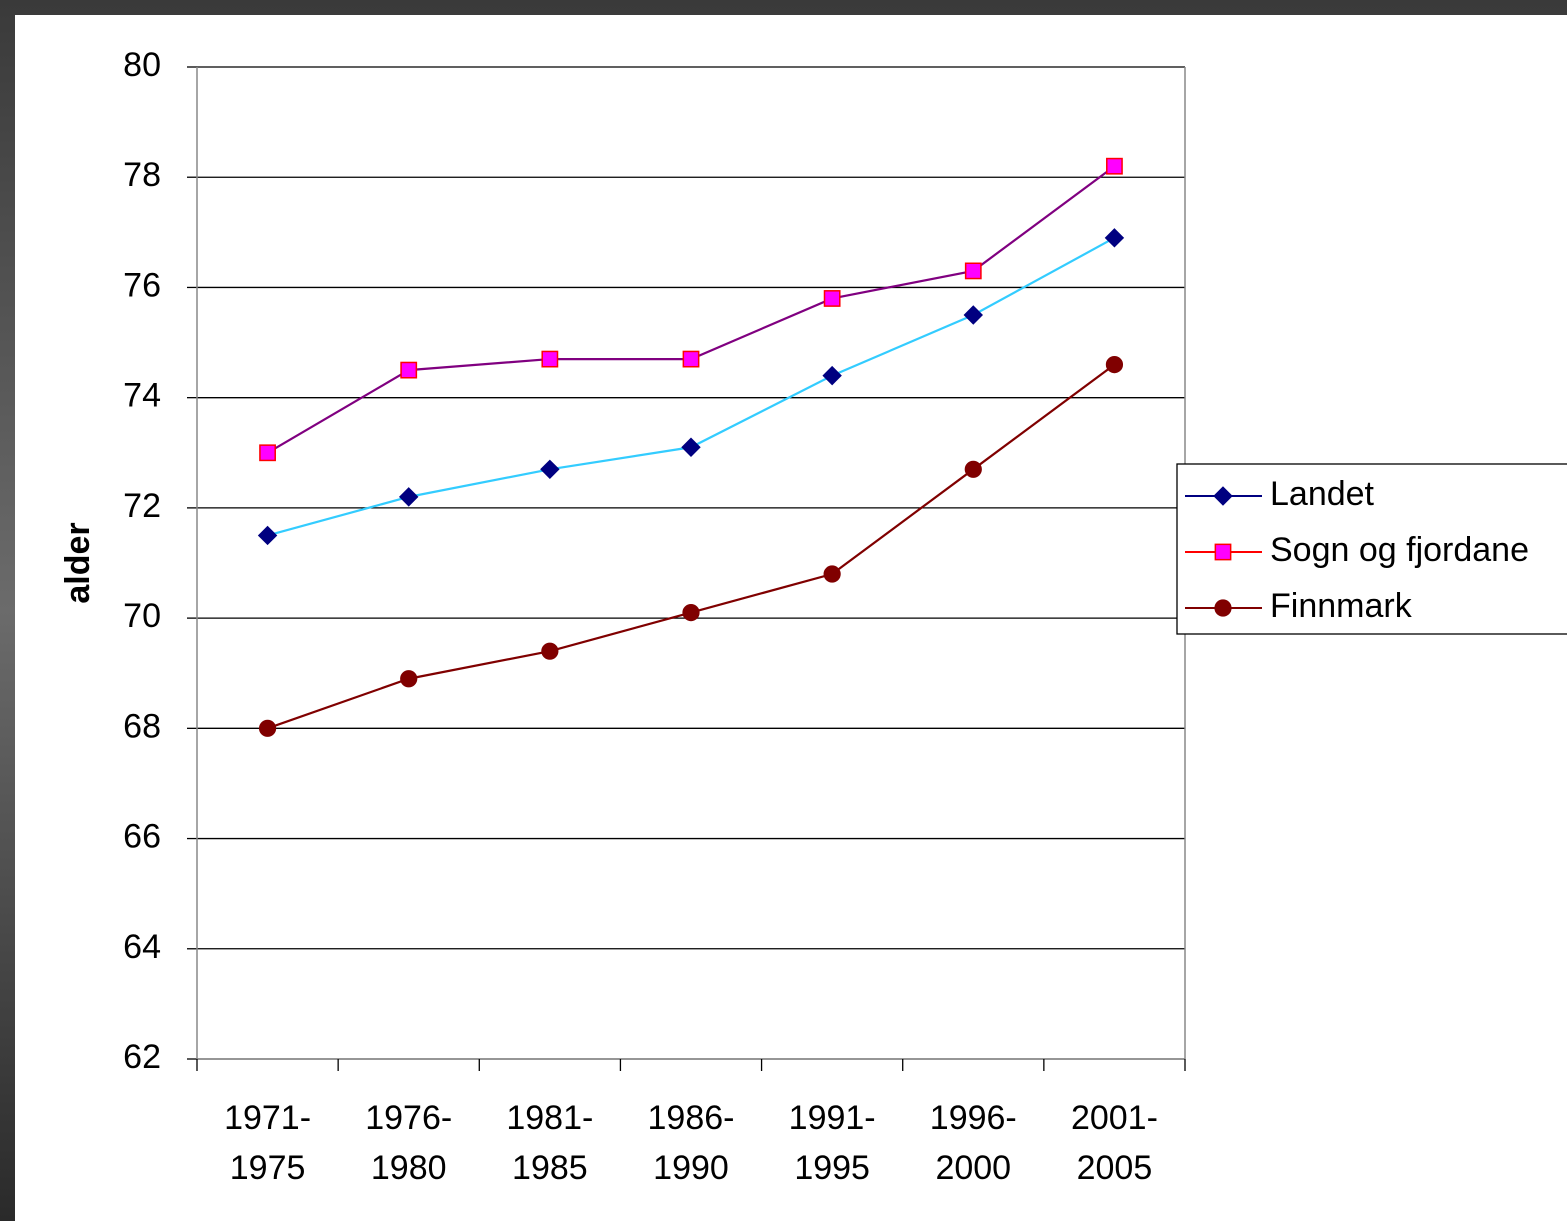 The height and width of the screenshot is (1221, 1567). Describe the element at coordinates (1399, 550) in the screenshot. I see `legend-label: Sogn og fjordane` at that location.